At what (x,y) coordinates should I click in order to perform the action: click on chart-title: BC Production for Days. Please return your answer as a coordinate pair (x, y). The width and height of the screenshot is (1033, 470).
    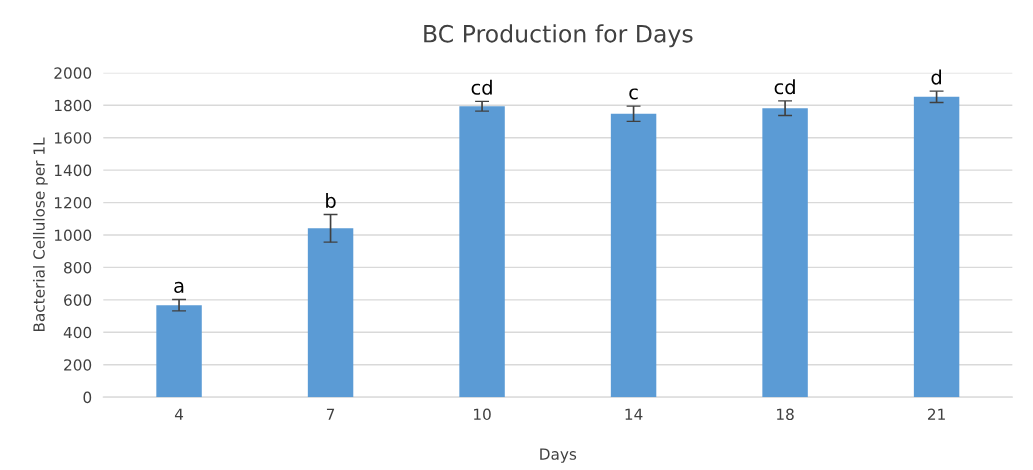
    Looking at the image, I should click on (558, 36).